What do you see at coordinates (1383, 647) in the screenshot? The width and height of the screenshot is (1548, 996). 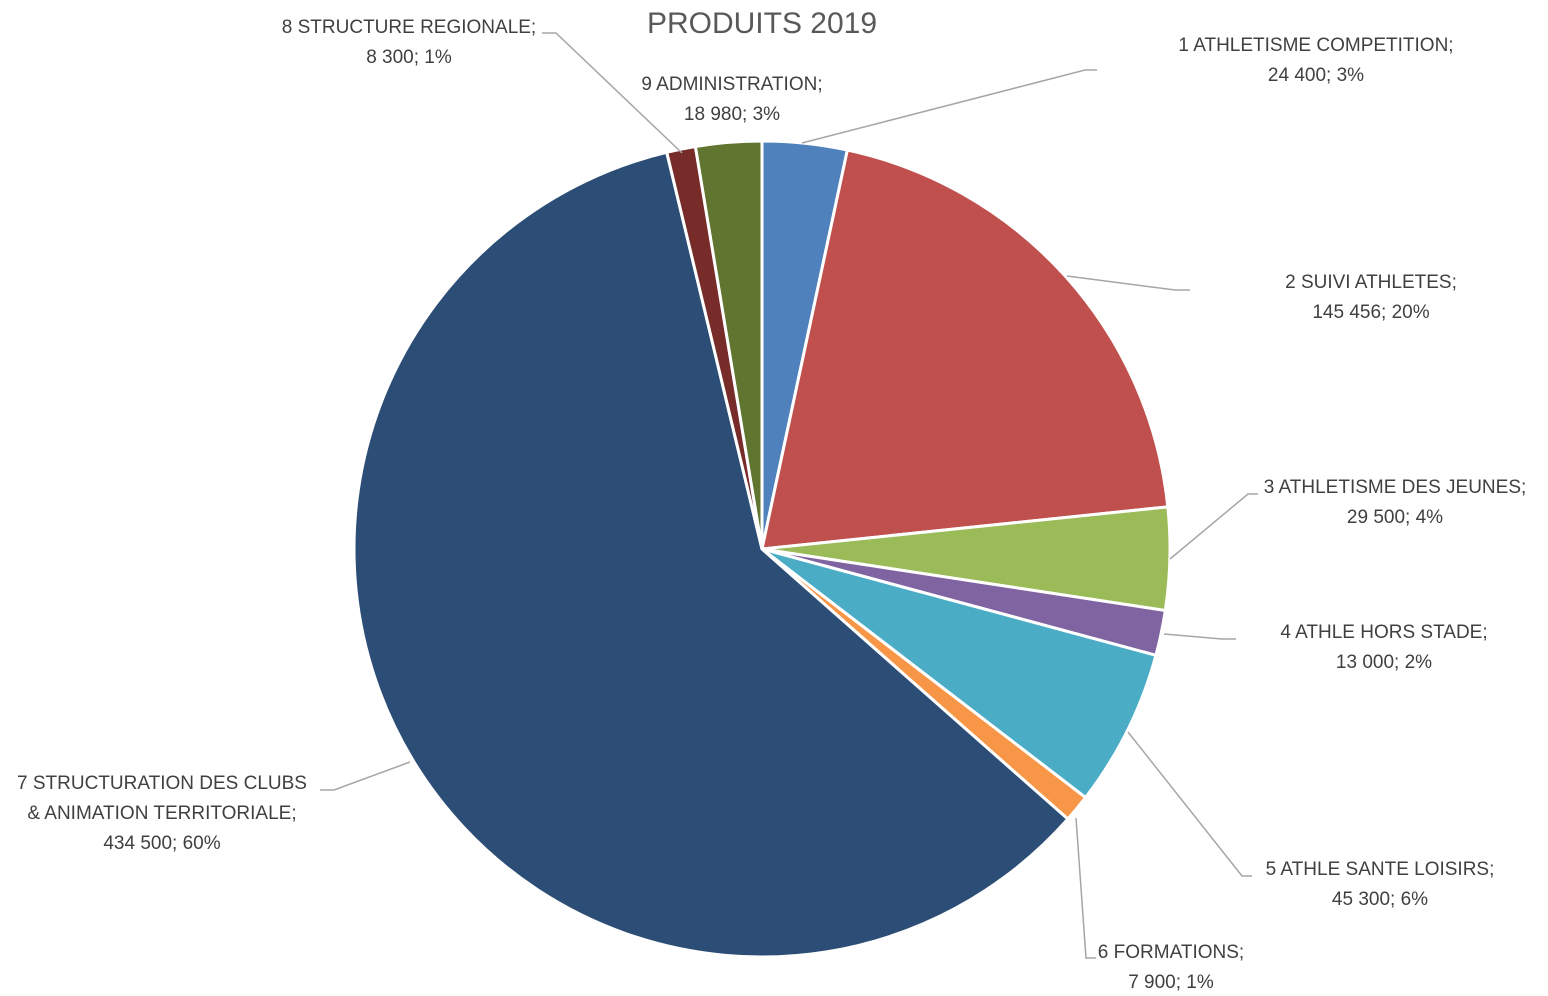 I see `data-label-4: 4 ATHLE HORS STADE; 13 000; 2%` at bounding box center [1383, 647].